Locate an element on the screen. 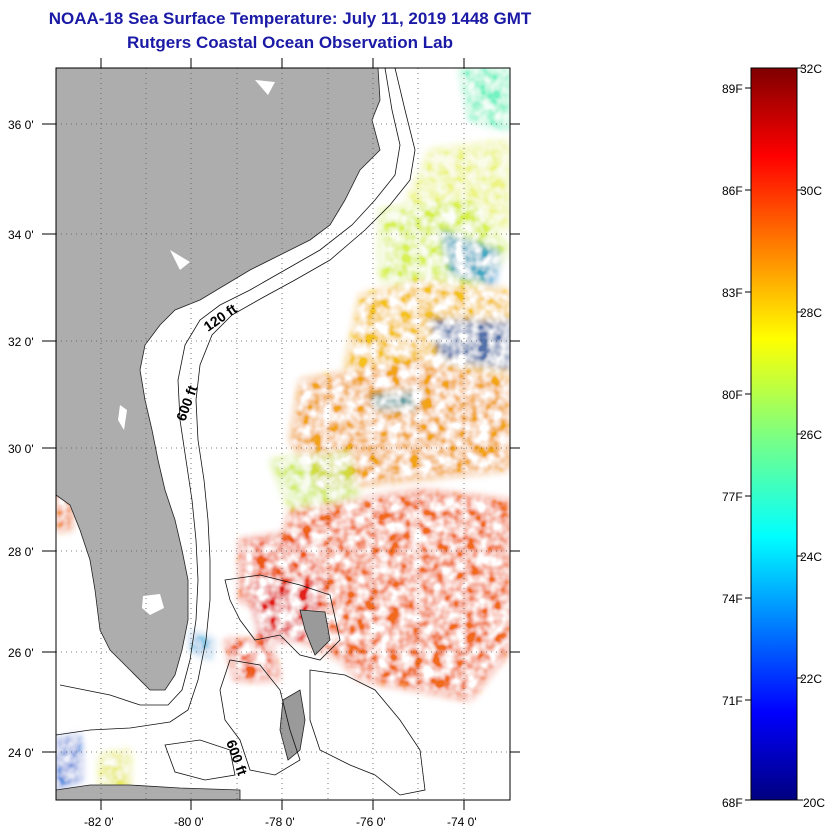 The height and width of the screenshot is (832, 833). lon-label-82: -82 0' is located at coordinates (99, 822).